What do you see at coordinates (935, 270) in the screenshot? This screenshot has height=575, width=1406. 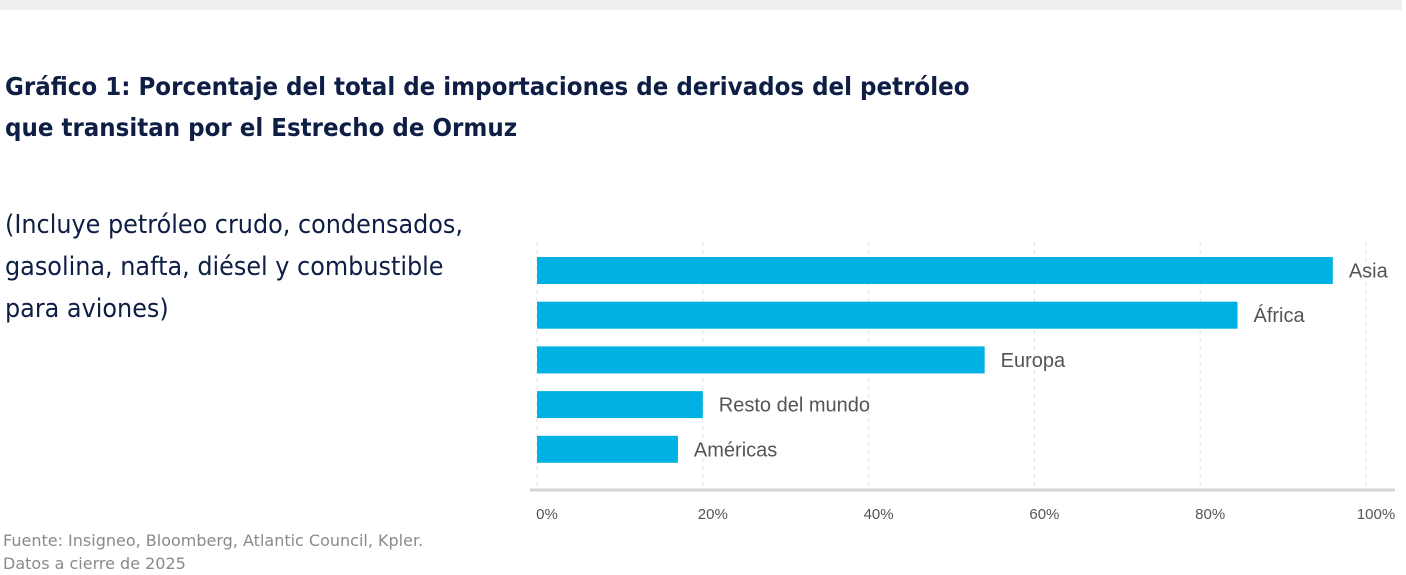 I see `bar-asia` at bounding box center [935, 270].